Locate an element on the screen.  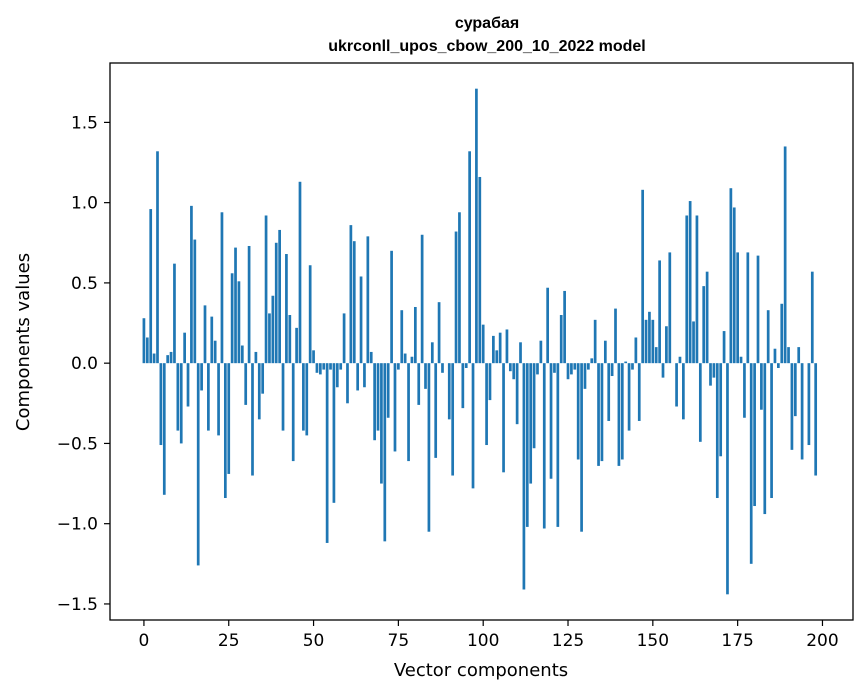
y-tick-label: 1.0 is located at coordinates (84, 204).